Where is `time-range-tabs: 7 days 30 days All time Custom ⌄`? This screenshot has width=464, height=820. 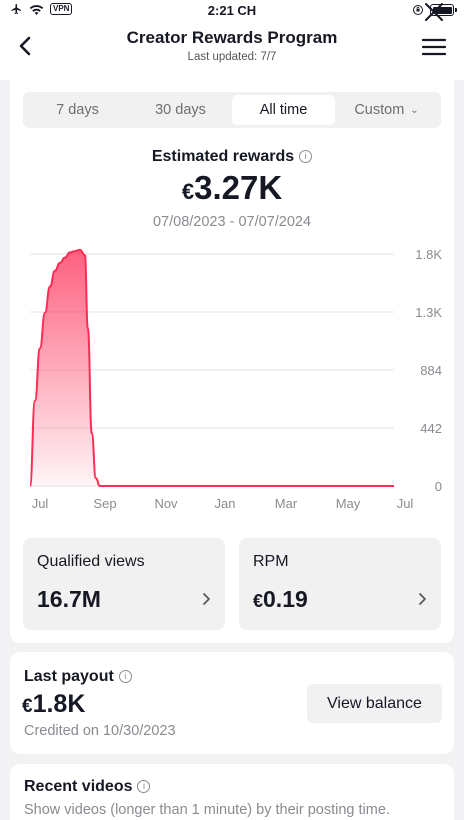 time-range-tabs: 7 days 30 days All time Custom ⌄ is located at coordinates (232, 110).